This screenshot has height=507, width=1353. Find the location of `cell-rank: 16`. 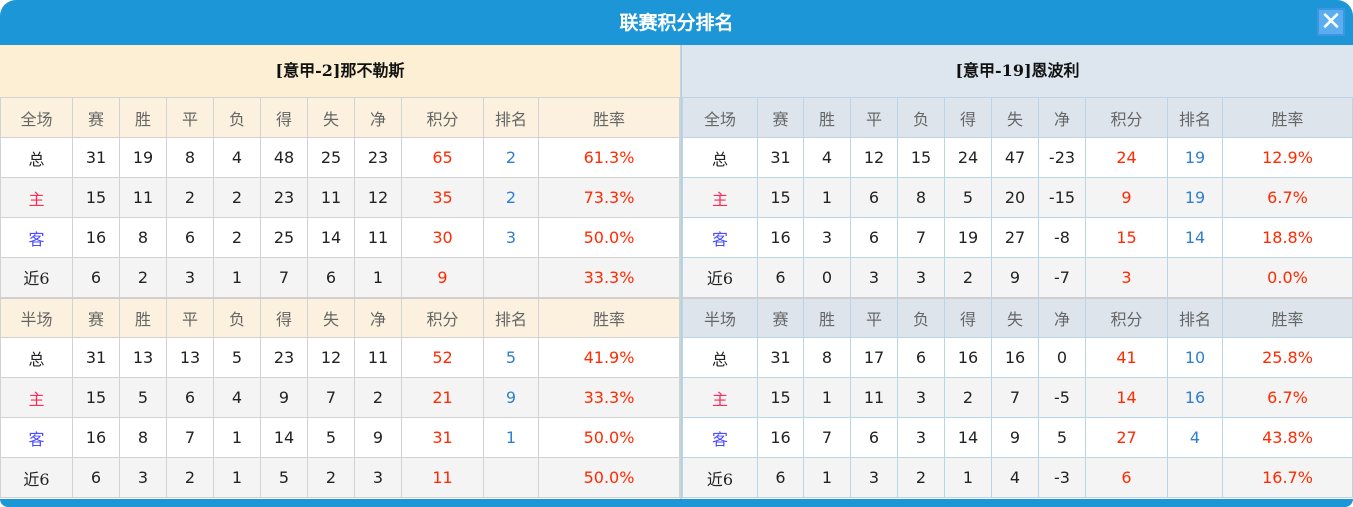

cell-rank: 16 is located at coordinates (1195, 397).